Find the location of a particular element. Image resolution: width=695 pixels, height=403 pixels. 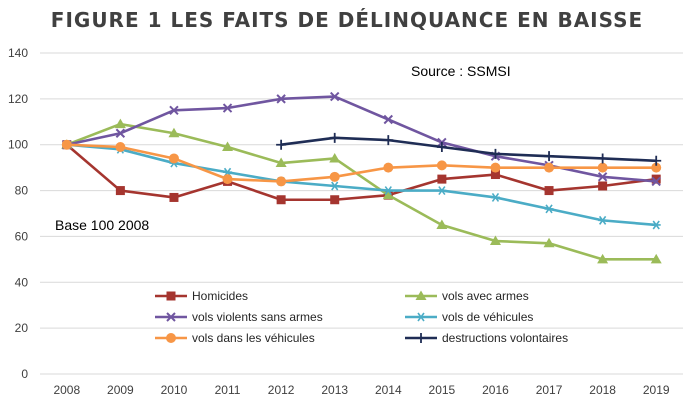

legend-item: vols violents sans armes is located at coordinates (239, 317).